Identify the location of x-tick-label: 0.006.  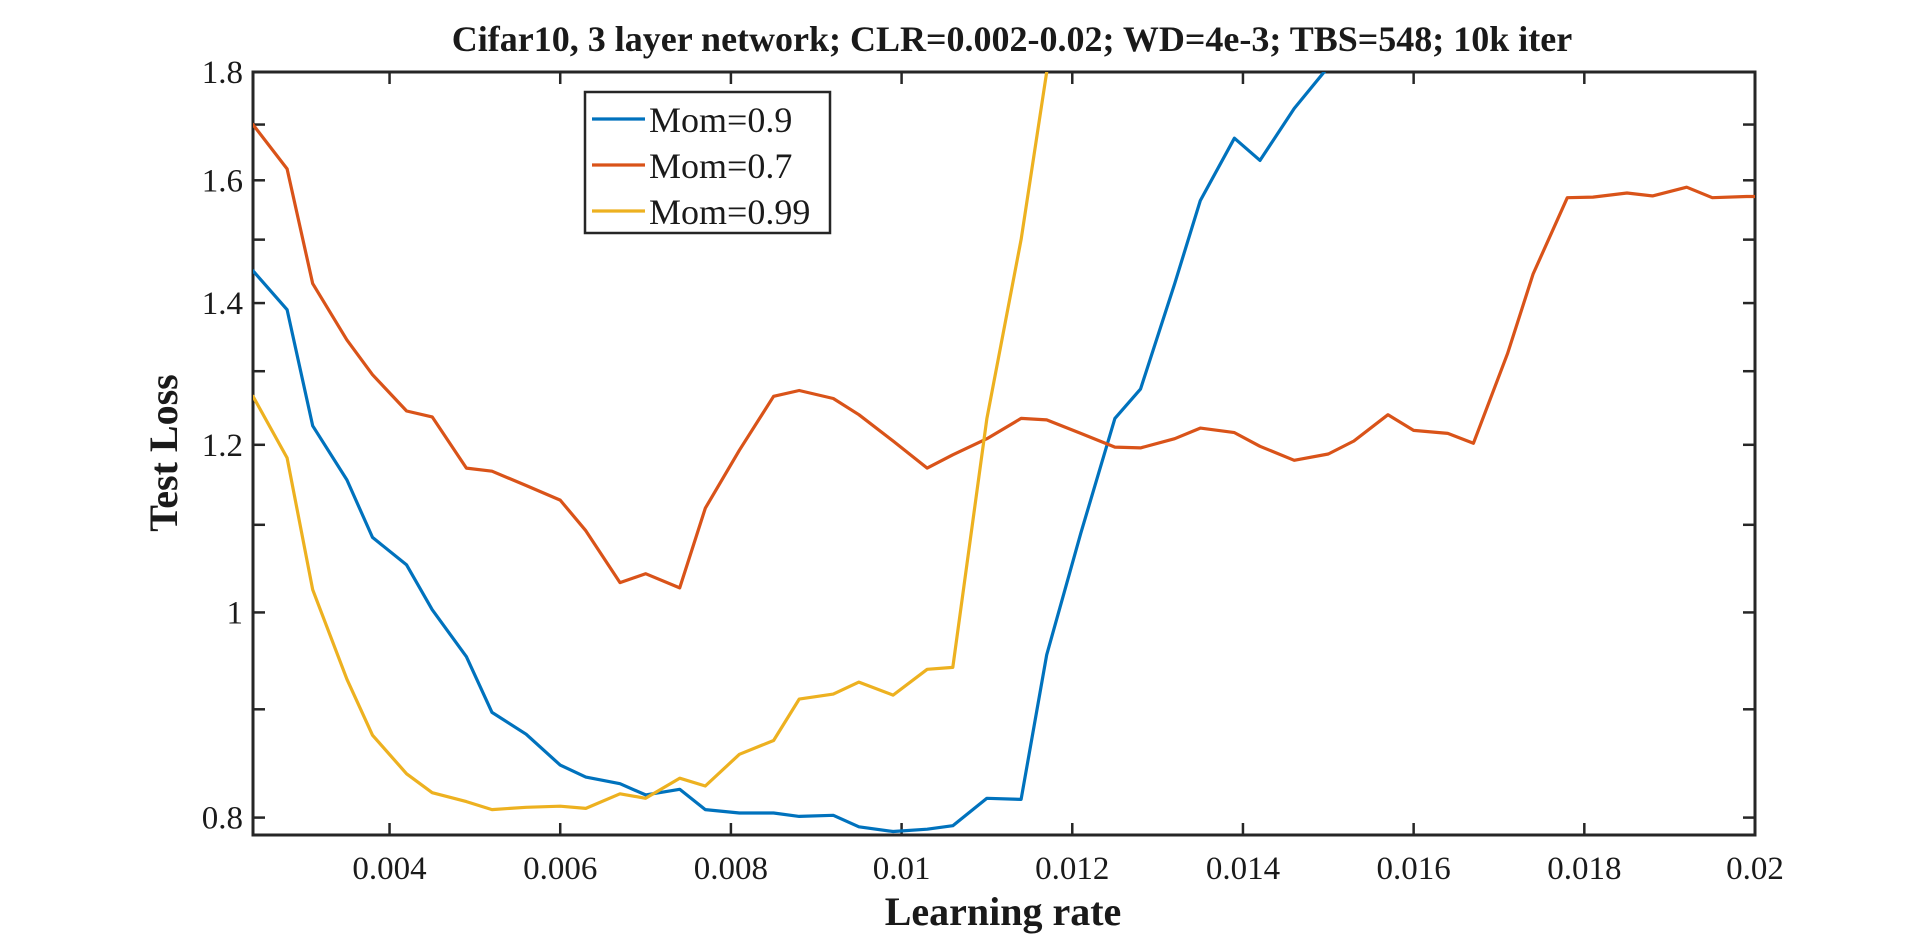
(560, 869).